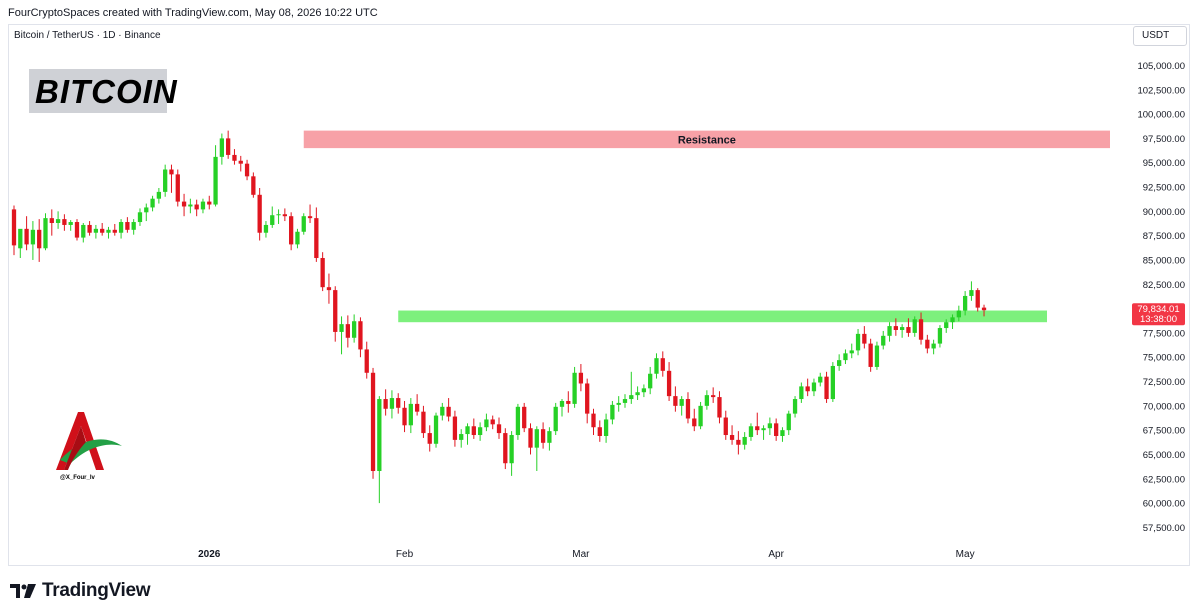 The height and width of the screenshot is (616, 1200). What do you see at coordinates (1164, 212) in the screenshot?
I see `price-tick-label: 90,000.00` at bounding box center [1164, 212].